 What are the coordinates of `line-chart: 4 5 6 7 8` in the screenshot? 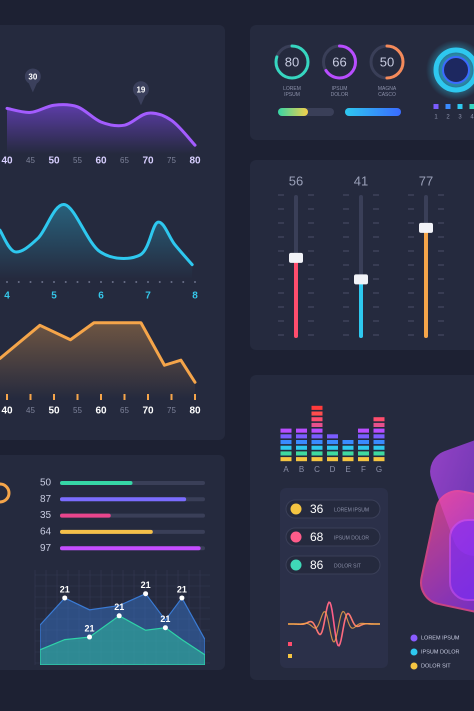 It's located at (99, 252).